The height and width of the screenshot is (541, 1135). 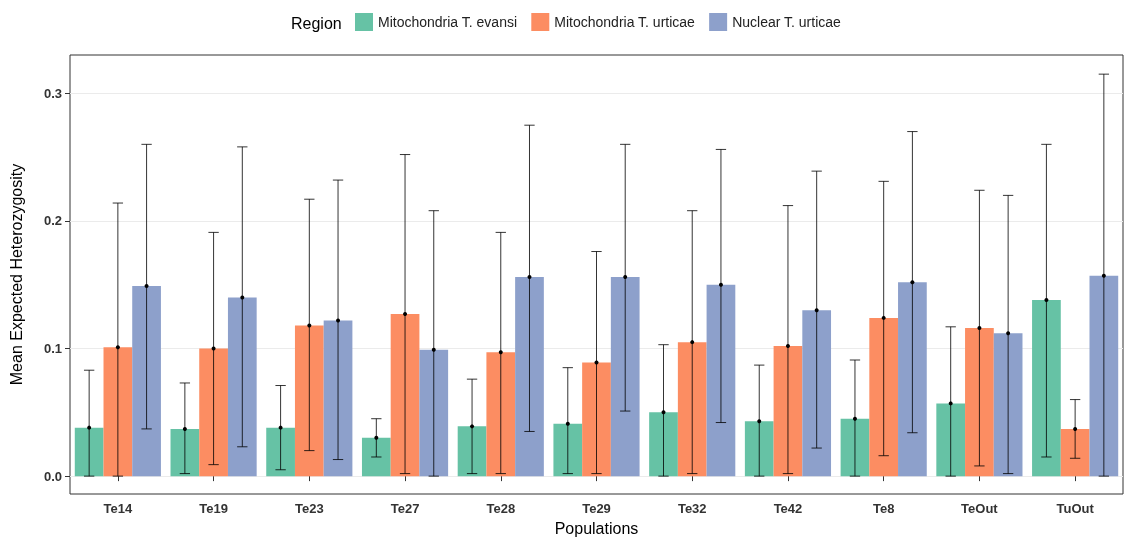 I want to click on y-tick-label: 0.0, so click(x=52, y=476).